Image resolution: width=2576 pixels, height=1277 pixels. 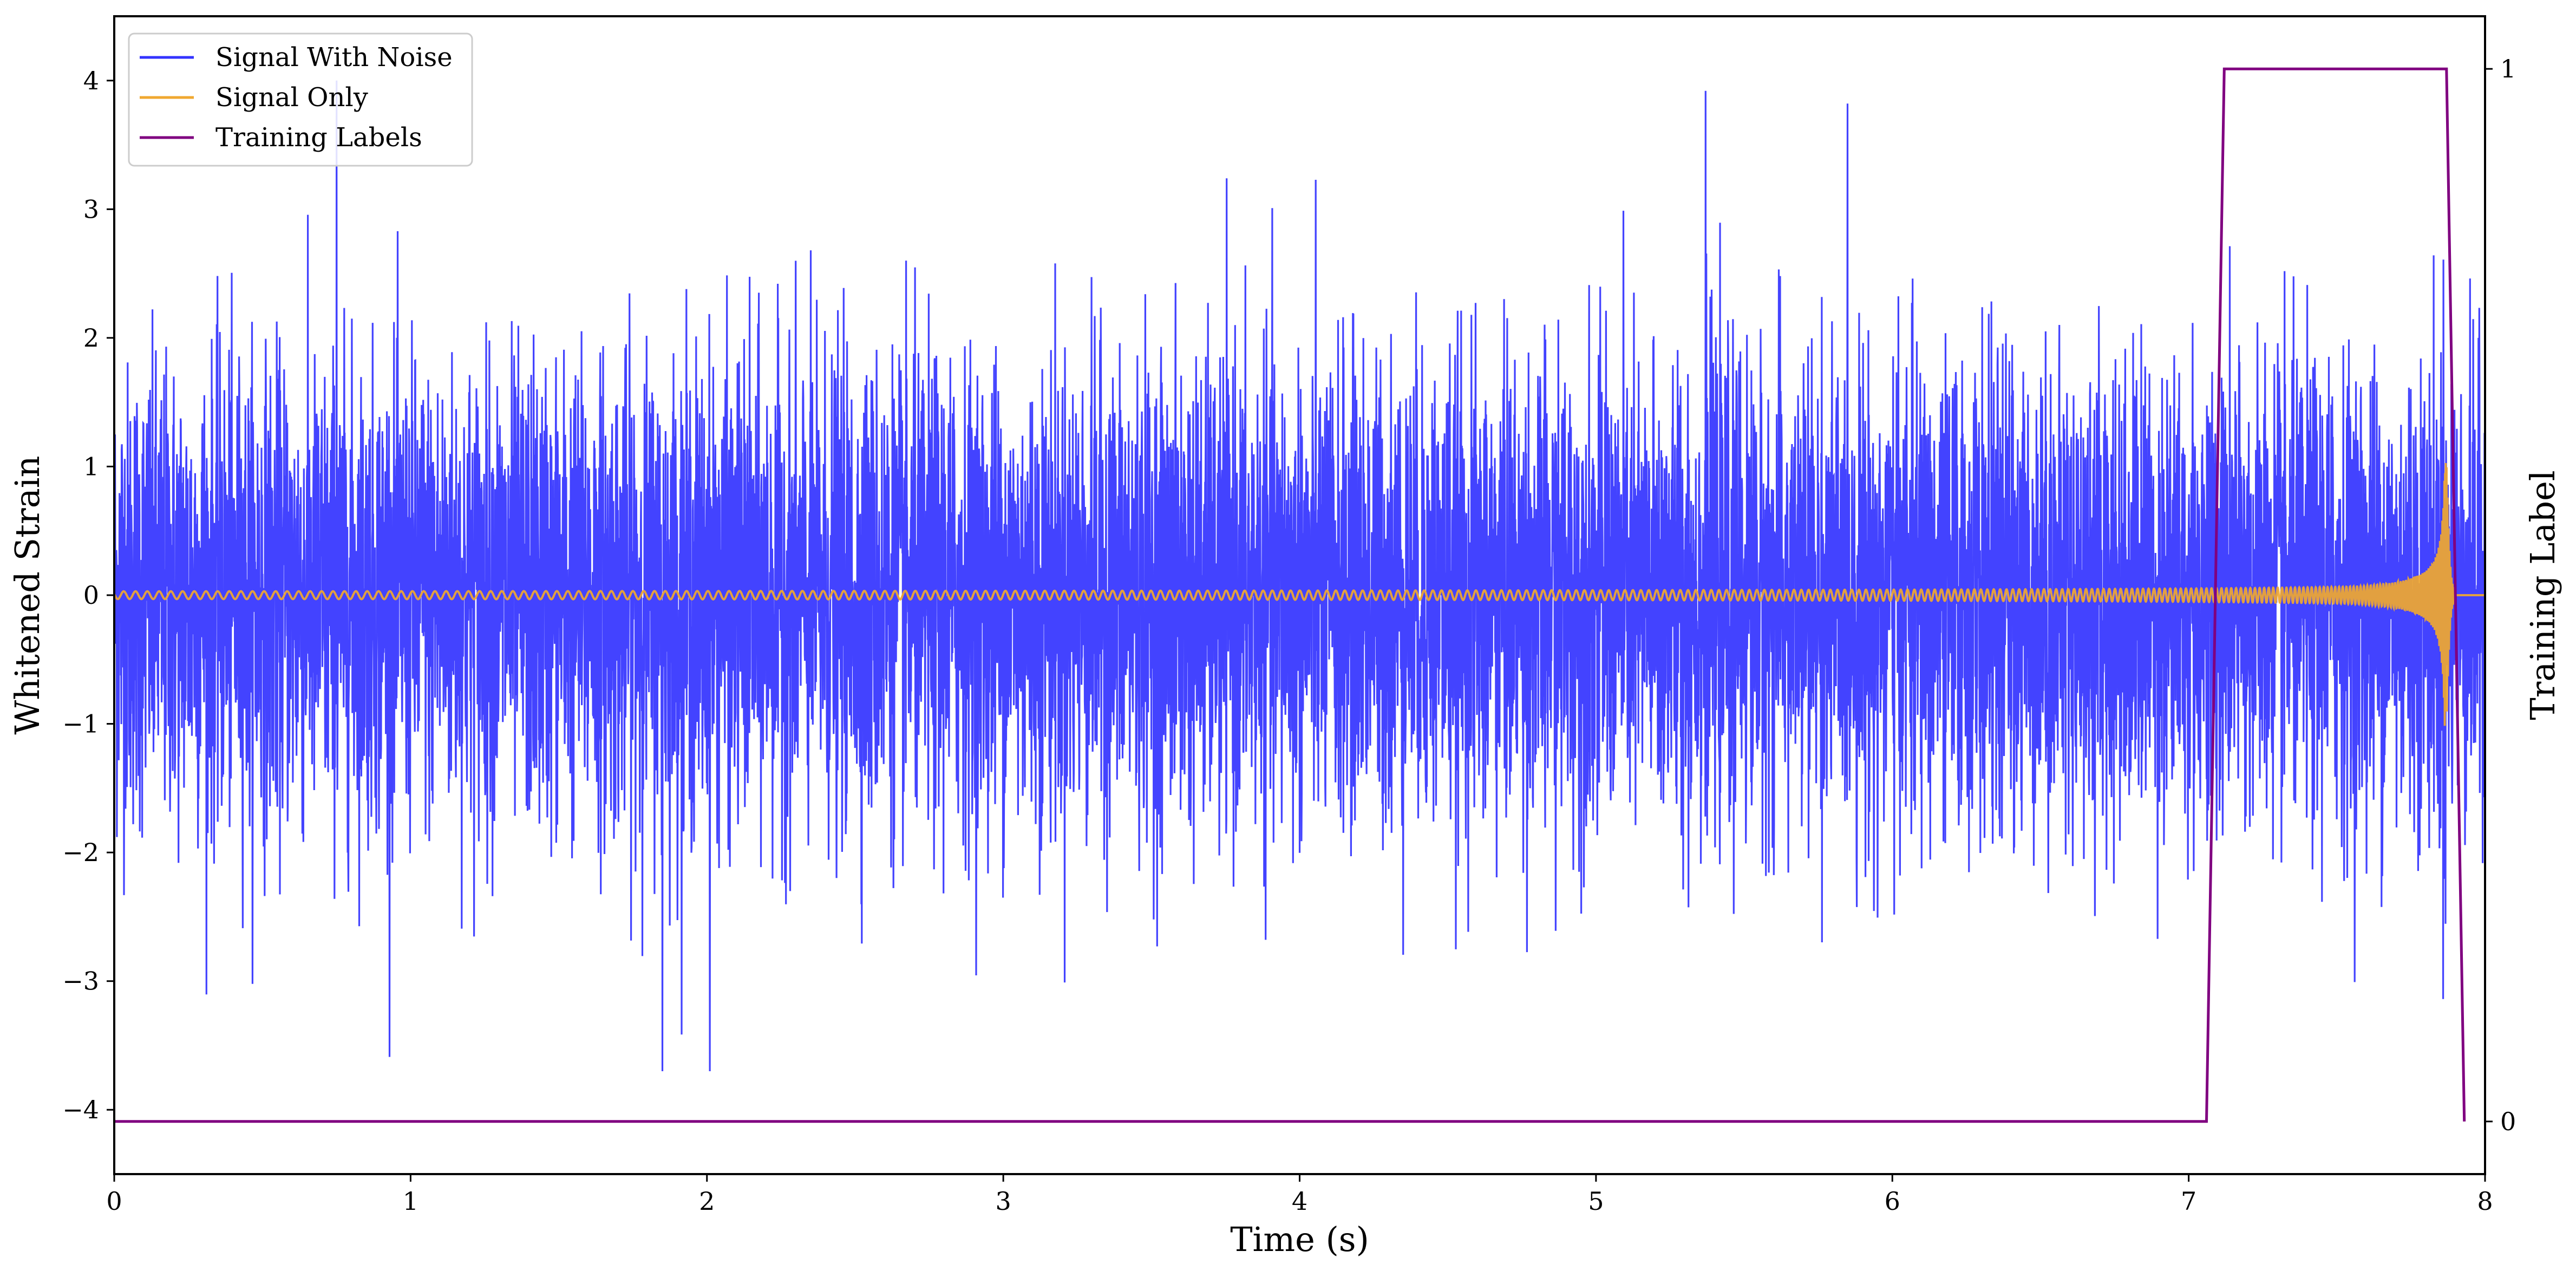 I want to click on x-tick-label: 6, so click(x=1893, y=1201).